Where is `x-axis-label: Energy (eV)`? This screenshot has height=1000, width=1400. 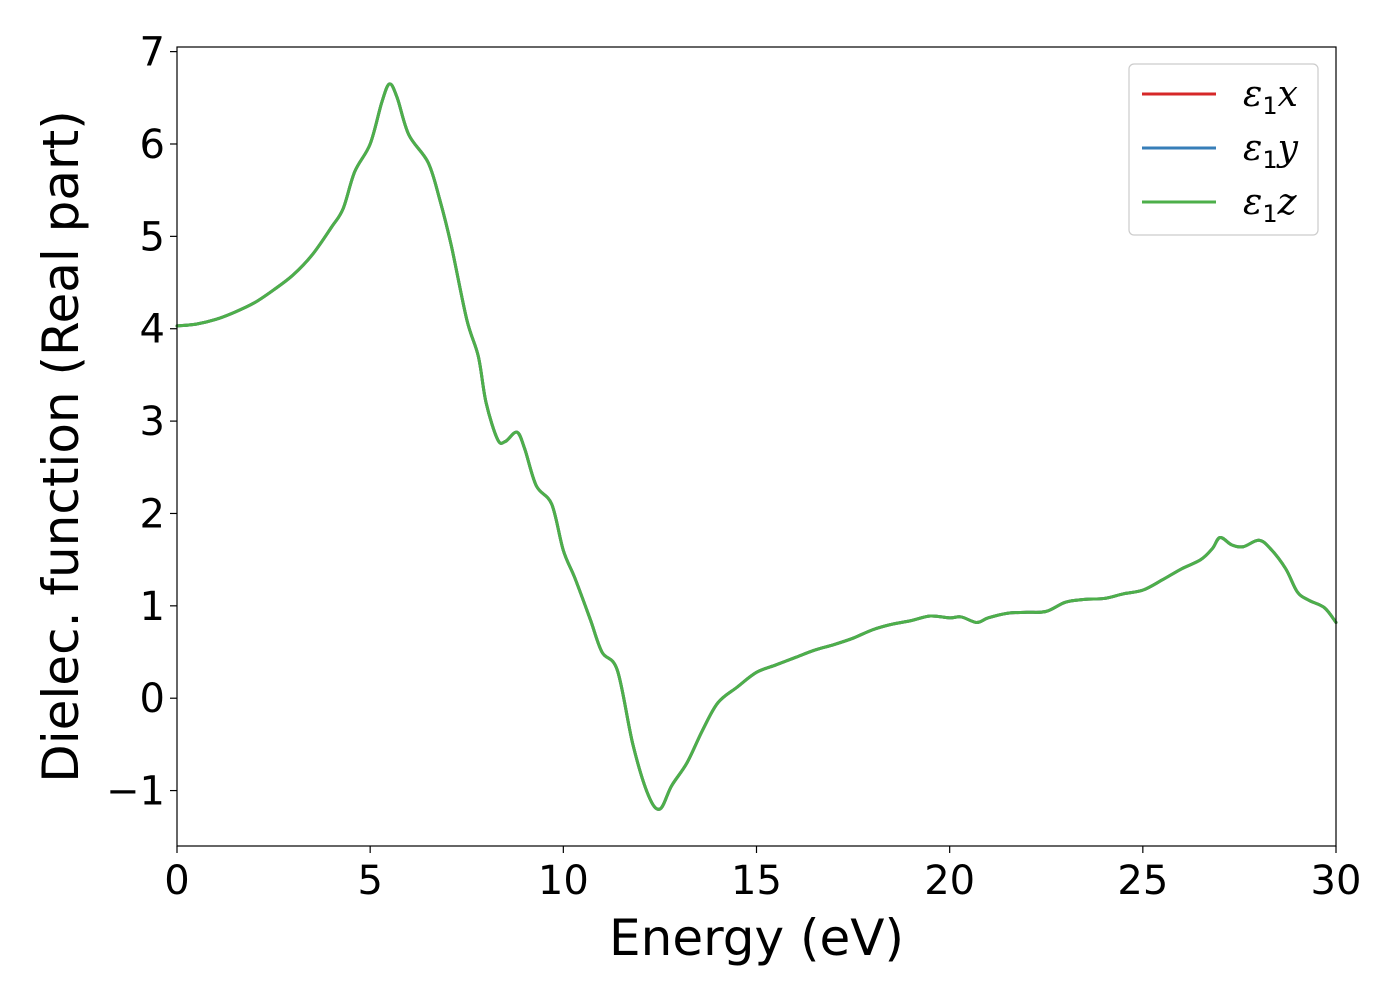 x-axis-label: Energy (eV) is located at coordinates (756, 938).